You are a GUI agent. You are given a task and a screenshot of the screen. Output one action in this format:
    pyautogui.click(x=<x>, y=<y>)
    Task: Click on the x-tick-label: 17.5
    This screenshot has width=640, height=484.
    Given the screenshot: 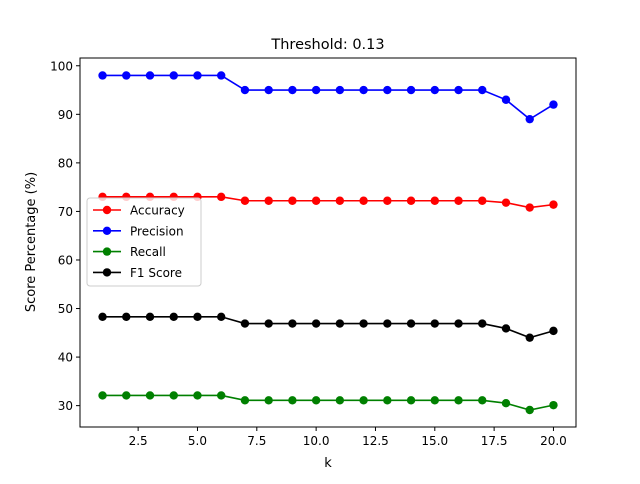 What is the action you would take?
    pyautogui.click(x=494, y=441)
    